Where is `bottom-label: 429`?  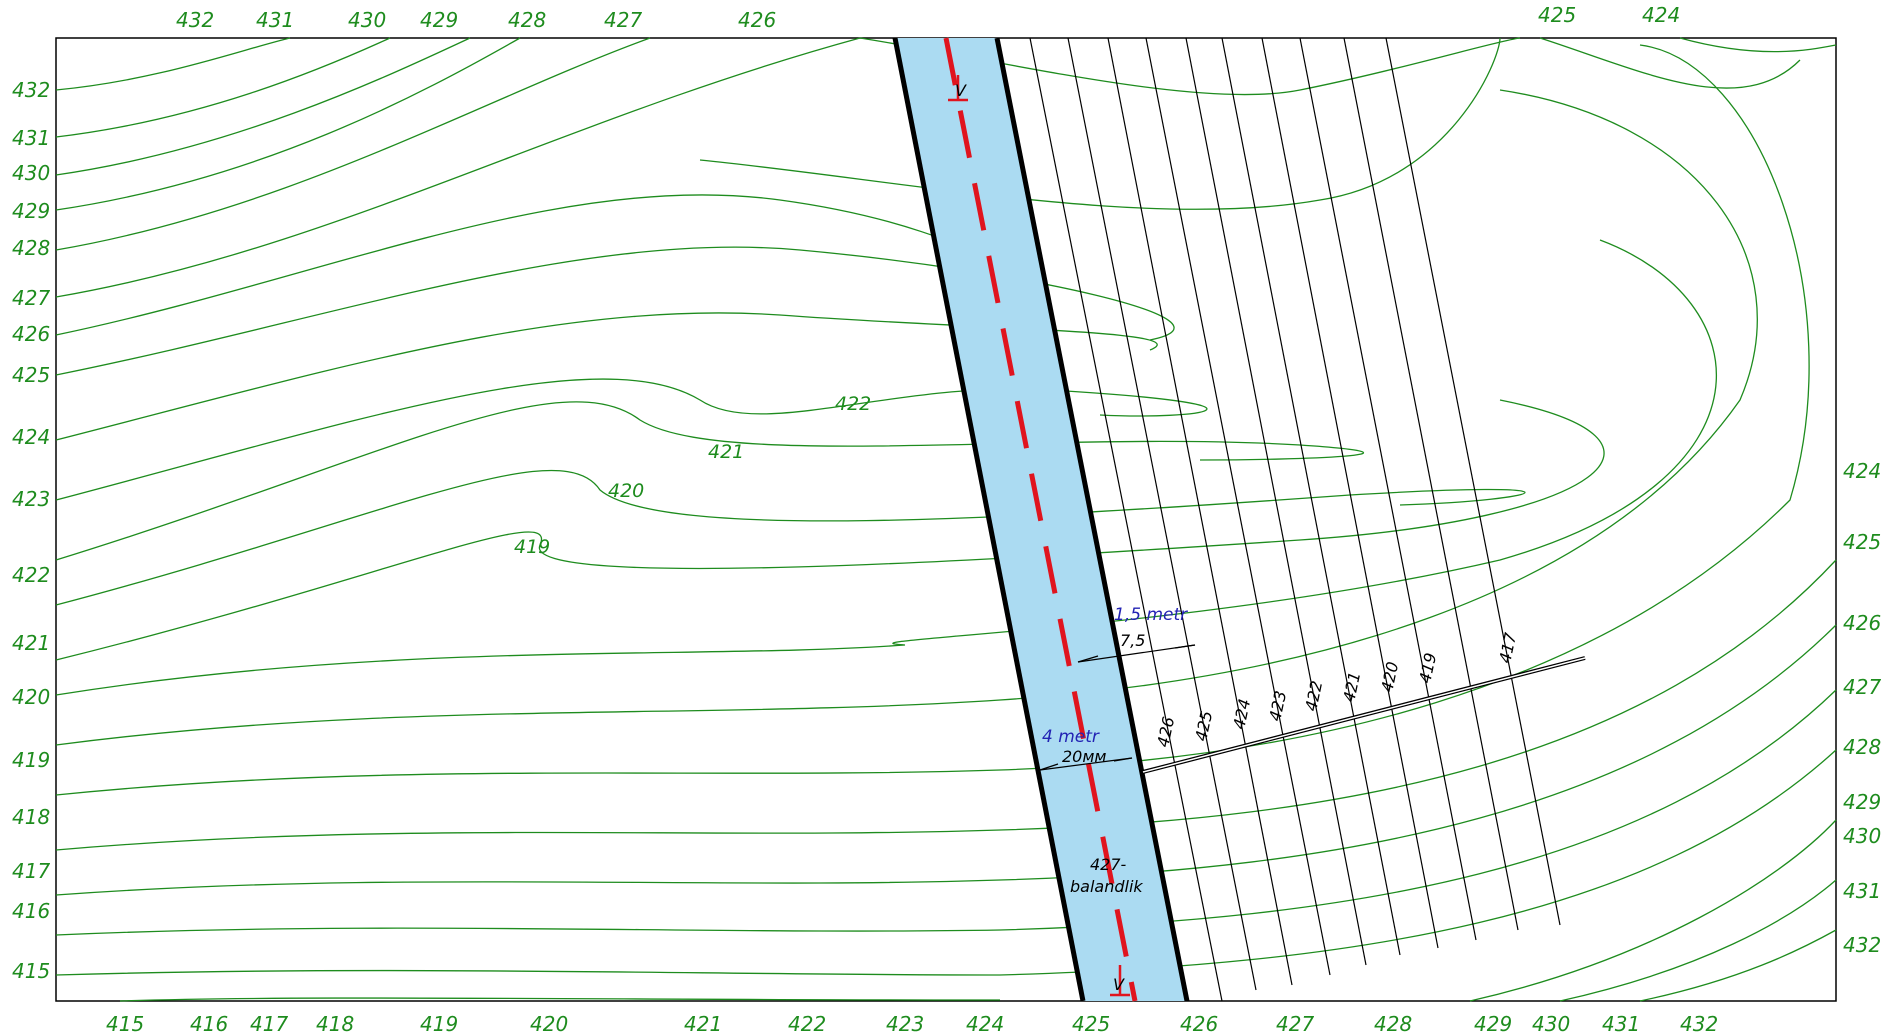
bottom-label: 429 is located at coordinates (1493, 1023).